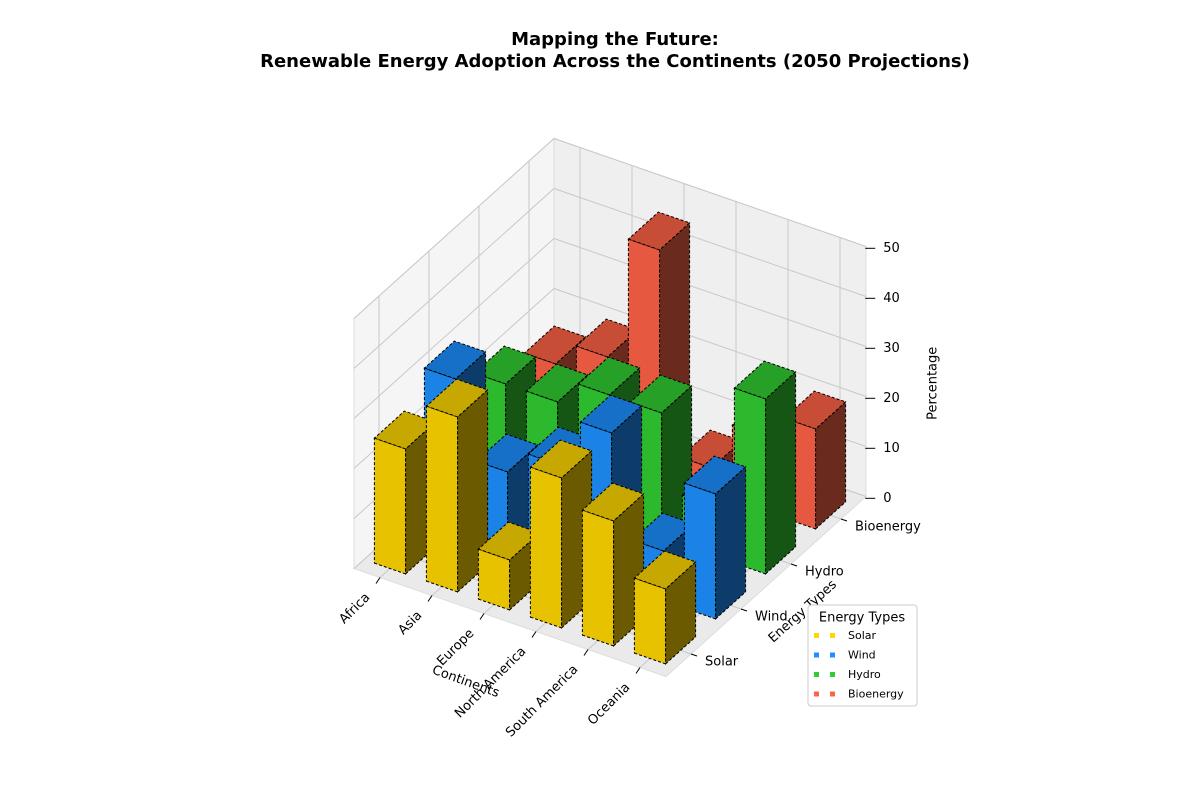  What do you see at coordinates (891, 248) in the screenshot?
I see `z-tick-label: 50` at bounding box center [891, 248].